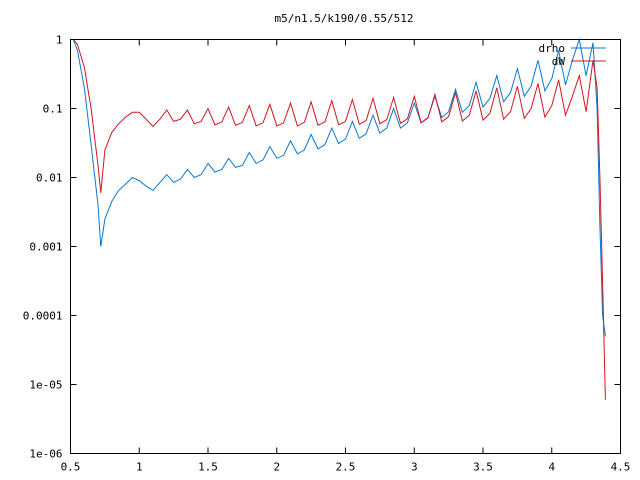 The width and height of the screenshot is (640, 480). I want to click on y-tick-label: 0.001, so click(45, 247).